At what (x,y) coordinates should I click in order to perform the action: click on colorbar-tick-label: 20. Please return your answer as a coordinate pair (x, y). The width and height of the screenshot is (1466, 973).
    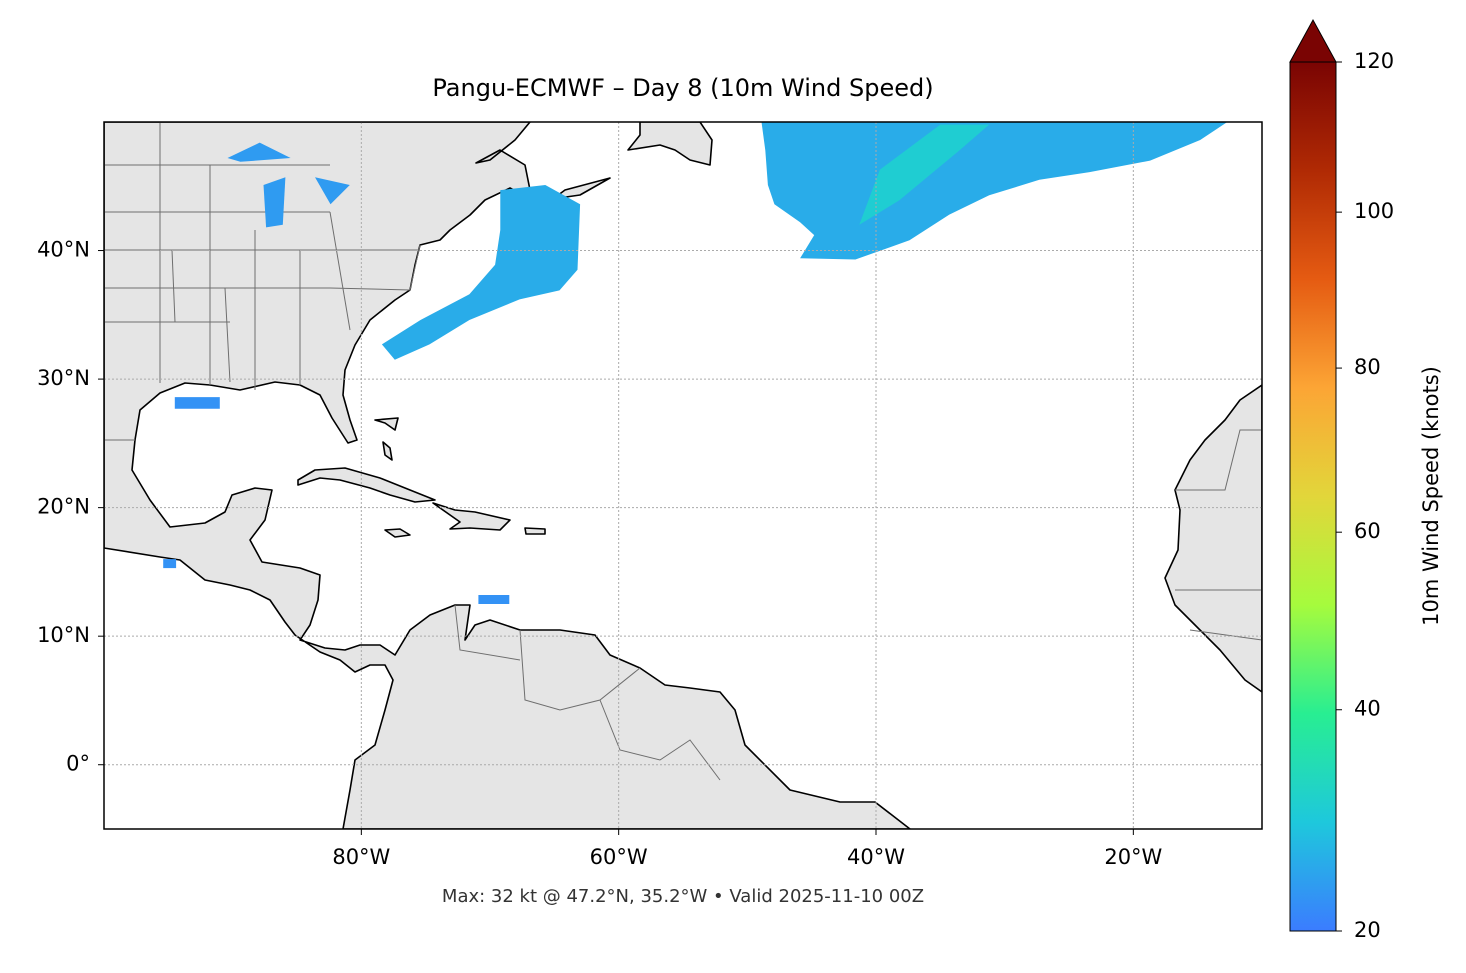
    Looking at the image, I should click on (1367, 930).